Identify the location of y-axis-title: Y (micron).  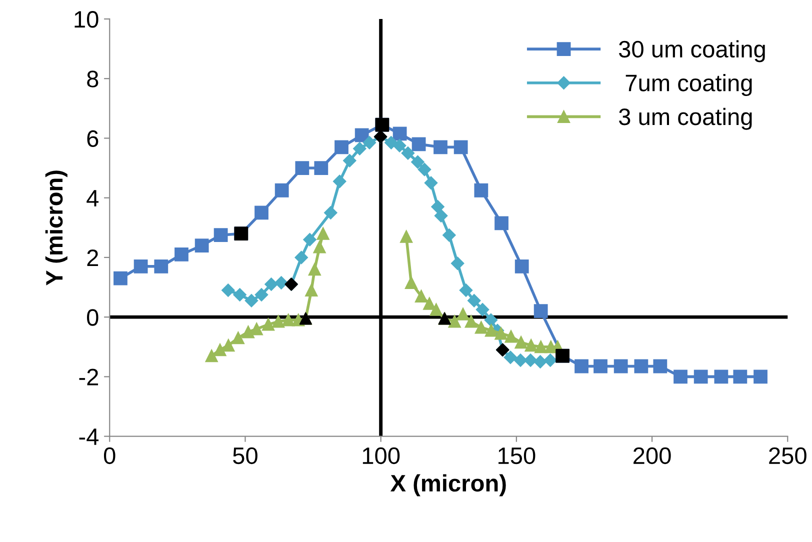
(56, 228).